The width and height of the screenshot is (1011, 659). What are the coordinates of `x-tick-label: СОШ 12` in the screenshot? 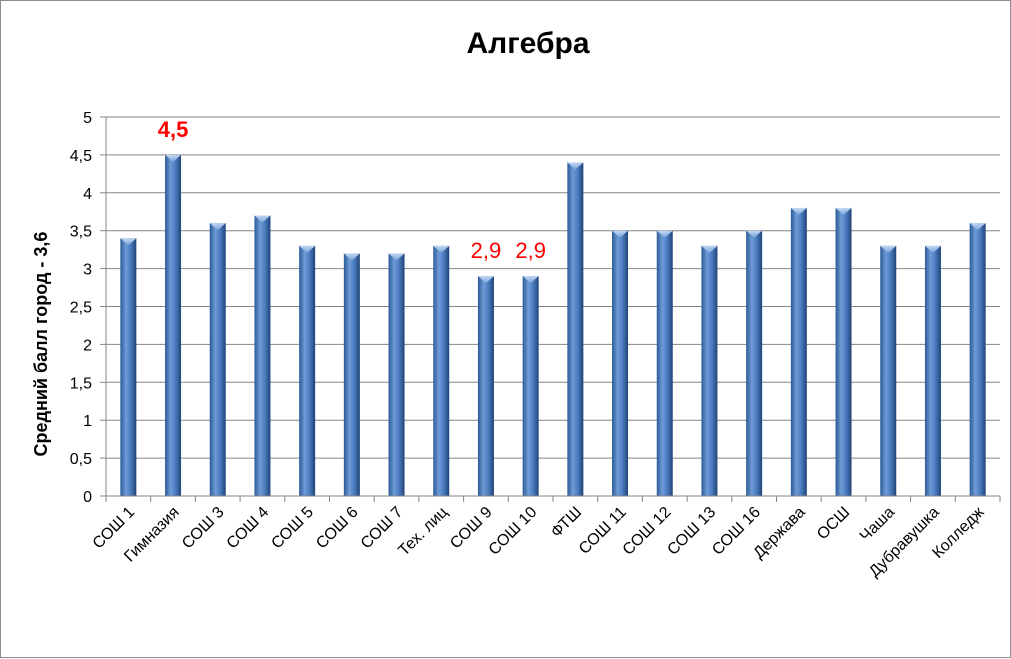 It's located at (647, 531).